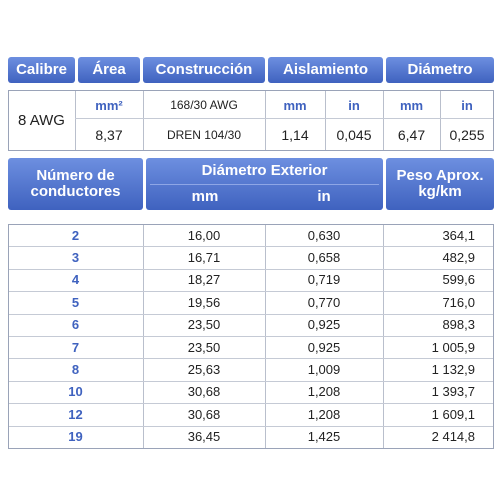 This screenshot has width=500, height=500. I want to click on peso: 1 609,1, so click(453, 414).